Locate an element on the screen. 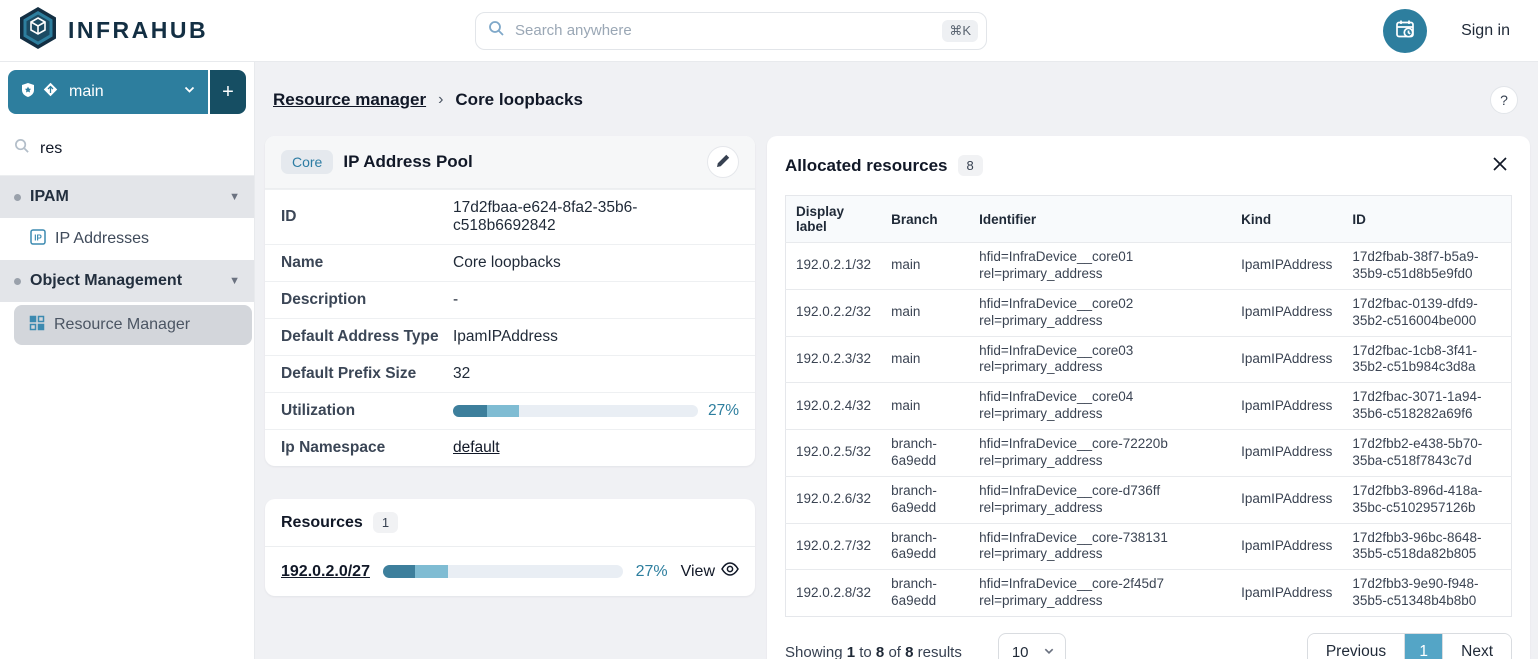 This screenshot has width=1538, height=659. sidebar-item-label: Resource Manager is located at coordinates (122, 324).